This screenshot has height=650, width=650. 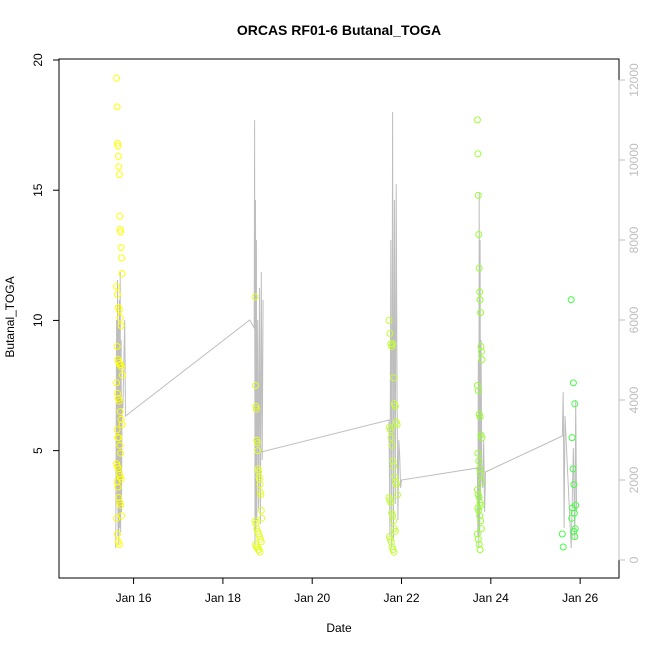 I want to click on y-tick-label: 5, so click(x=38, y=450).